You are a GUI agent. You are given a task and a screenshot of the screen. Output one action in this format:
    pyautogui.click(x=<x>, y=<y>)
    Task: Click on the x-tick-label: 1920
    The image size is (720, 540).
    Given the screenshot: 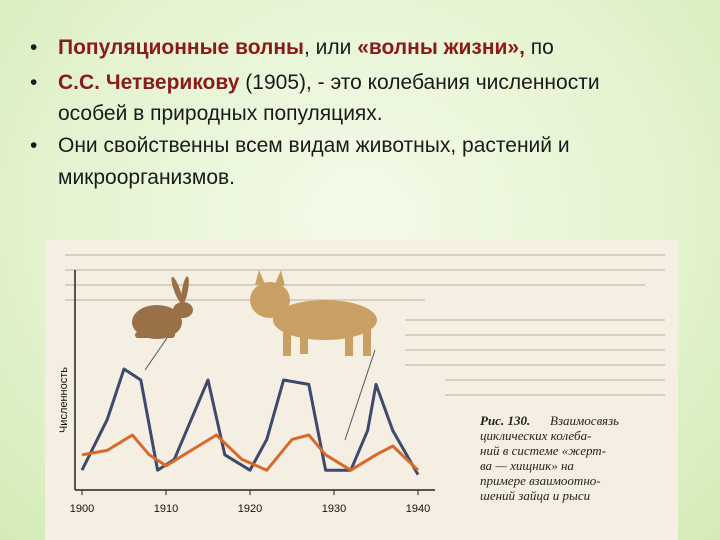 What is the action you would take?
    pyautogui.click(x=250, y=509)
    